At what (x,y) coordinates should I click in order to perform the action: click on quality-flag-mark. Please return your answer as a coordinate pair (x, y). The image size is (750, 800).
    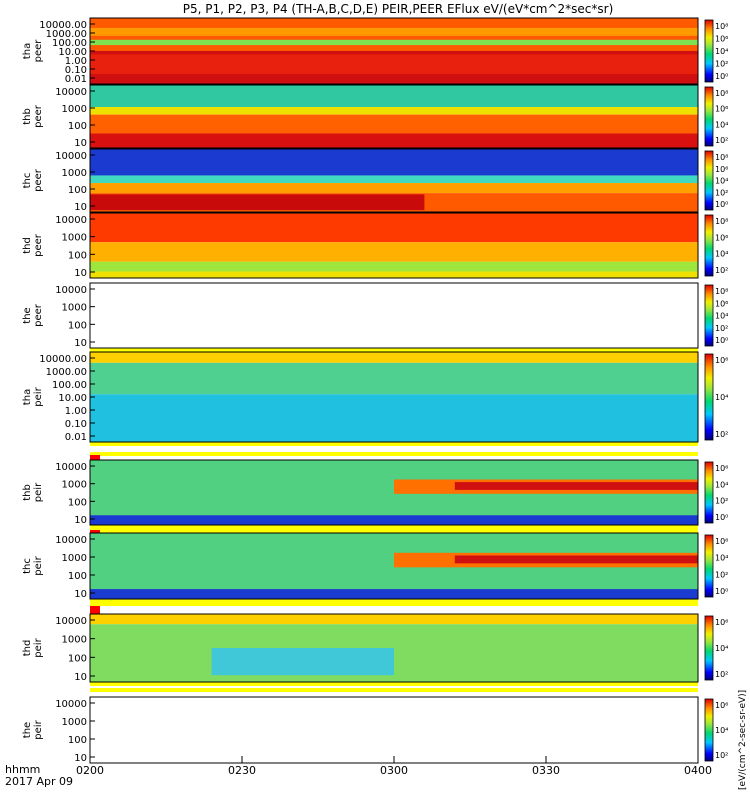
    Looking at the image, I should click on (95, 610).